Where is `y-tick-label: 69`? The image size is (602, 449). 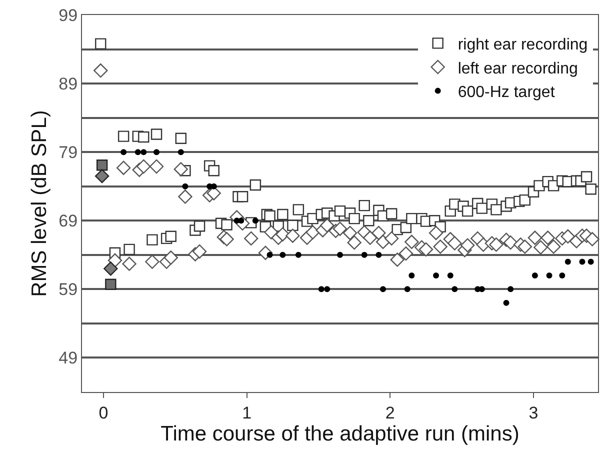
y-tick-label: 69 is located at coordinates (68, 221).